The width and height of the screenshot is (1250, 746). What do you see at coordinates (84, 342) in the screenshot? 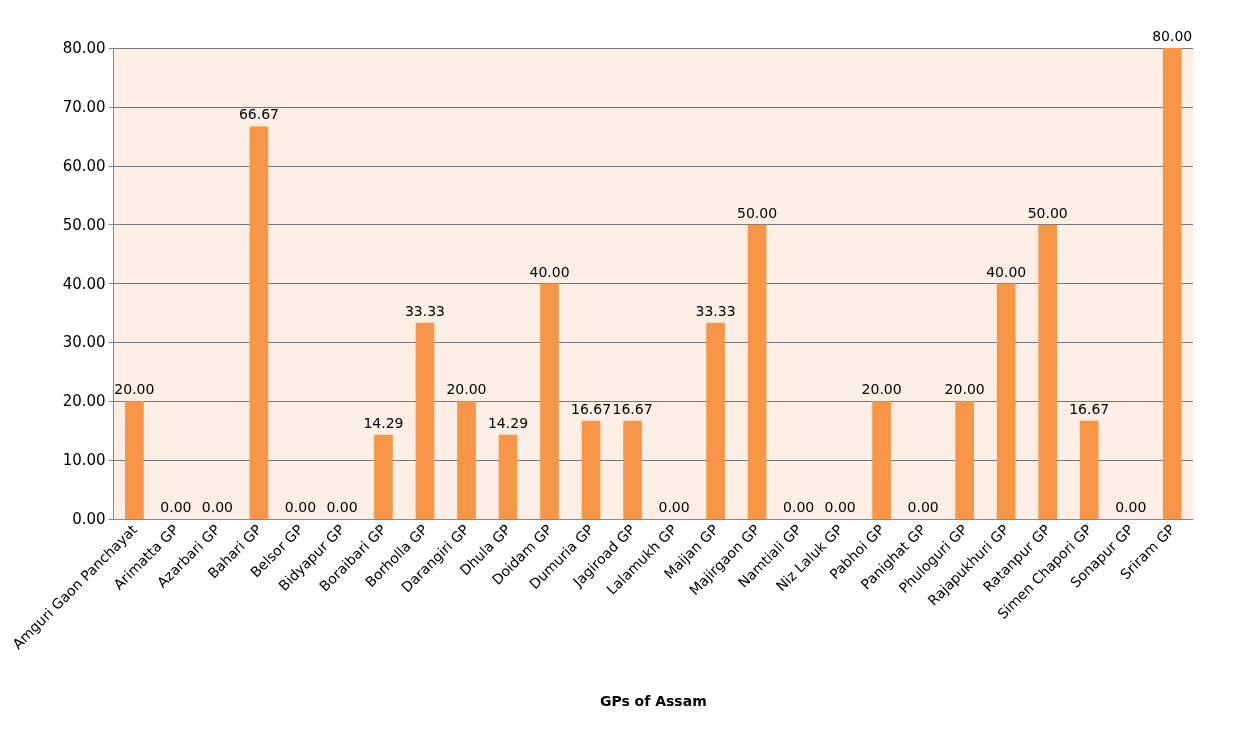
I see `y-tick-label: 30.00` at bounding box center [84, 342].